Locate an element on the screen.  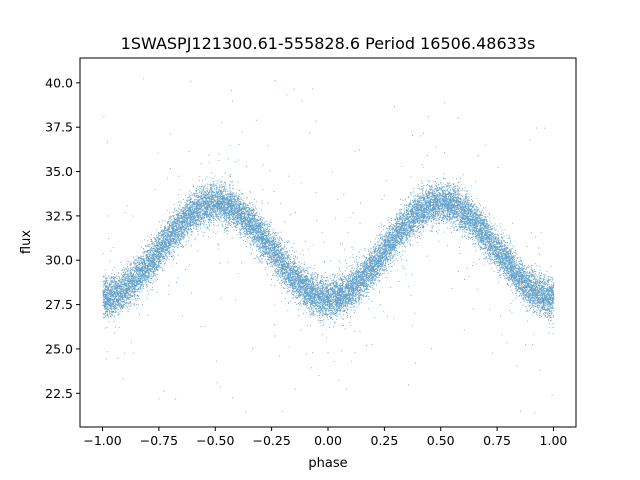
x-tick-label: −0.75 is located at coordinates (159, 440).